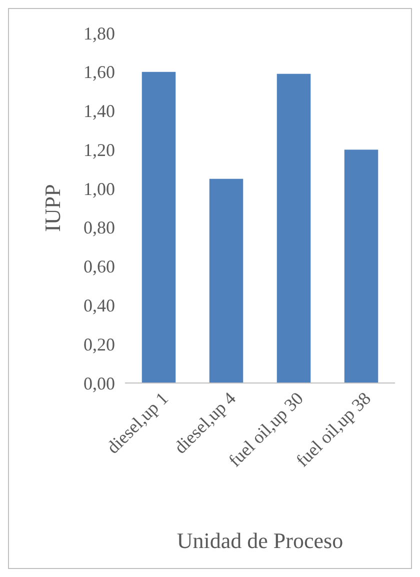 The width and height of the screenshot is (420, 577). Describe the element at coordinates (99, 306) in the screenshot. I see `y-tick-label: 0,40` at that location.